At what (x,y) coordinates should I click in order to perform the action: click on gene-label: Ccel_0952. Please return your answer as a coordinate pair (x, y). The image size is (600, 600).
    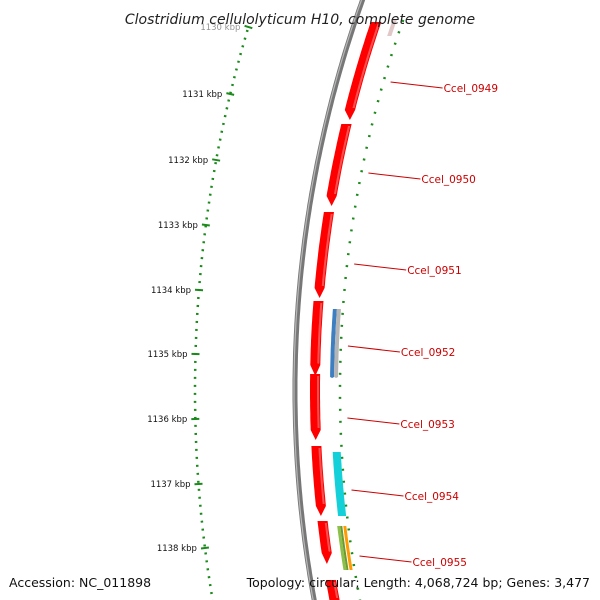
    Looking at the image, I should click on (428, 353).